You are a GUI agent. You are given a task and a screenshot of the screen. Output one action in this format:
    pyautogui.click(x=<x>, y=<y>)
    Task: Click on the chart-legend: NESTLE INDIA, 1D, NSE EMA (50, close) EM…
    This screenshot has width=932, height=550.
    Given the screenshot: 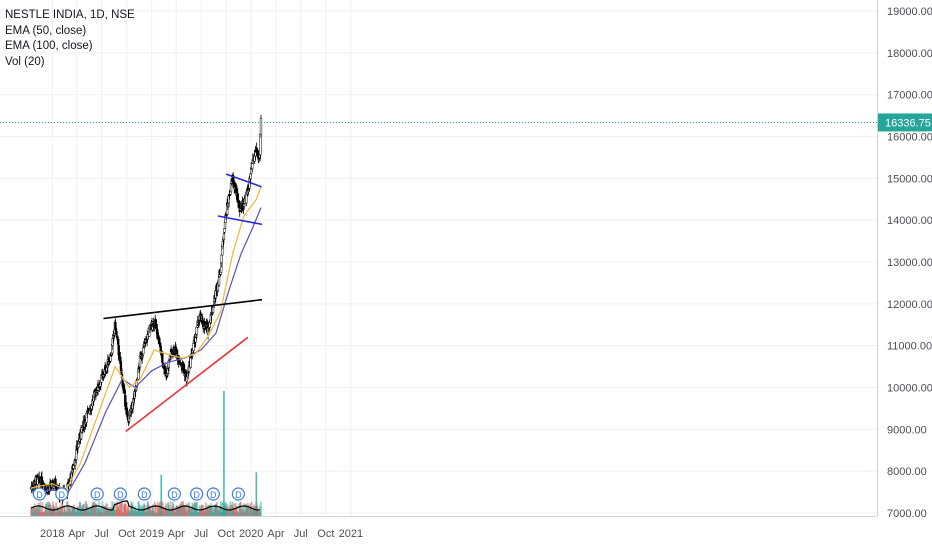 What is the action you would take?
    pyautogui.click(x=70, y=39)
    